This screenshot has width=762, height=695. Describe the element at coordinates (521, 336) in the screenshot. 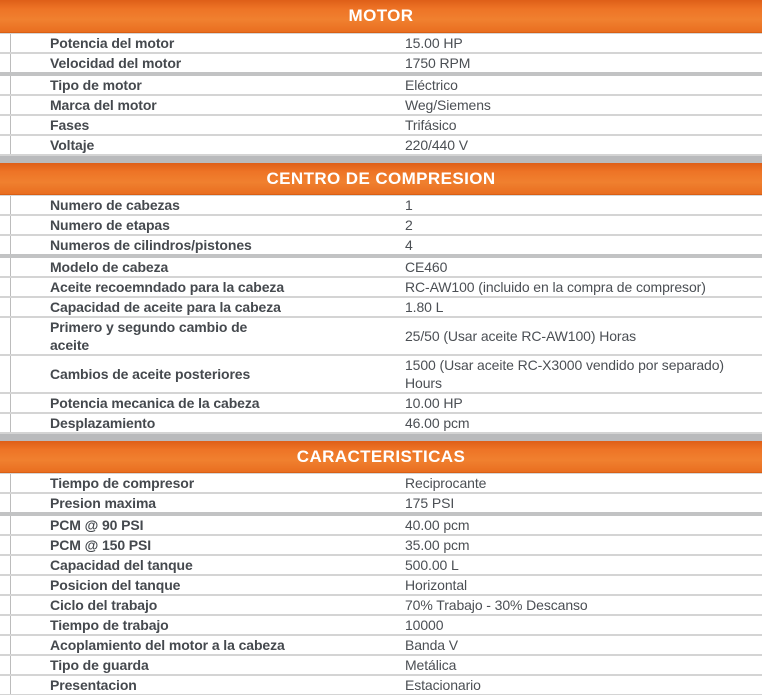

I see `spec-value: 25/50 (Usar aceite RC-AW100) Horas` at that location.